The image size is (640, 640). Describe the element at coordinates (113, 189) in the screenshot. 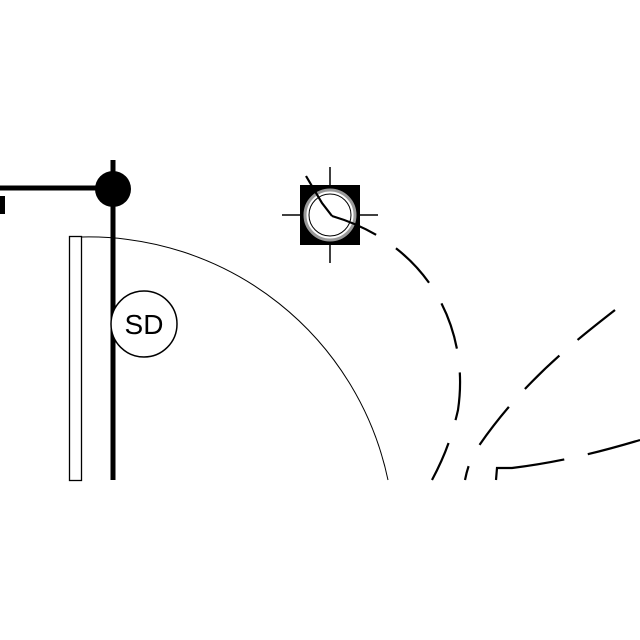

I see `wall-junction-node` at that location.